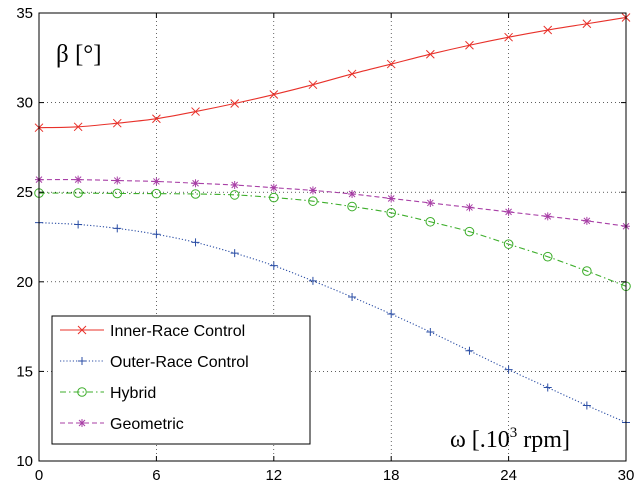  What do you see at coordinates (24, 192) in the screenshot?
I see `y-tick-label: 25` at bounding box center [24, 192].